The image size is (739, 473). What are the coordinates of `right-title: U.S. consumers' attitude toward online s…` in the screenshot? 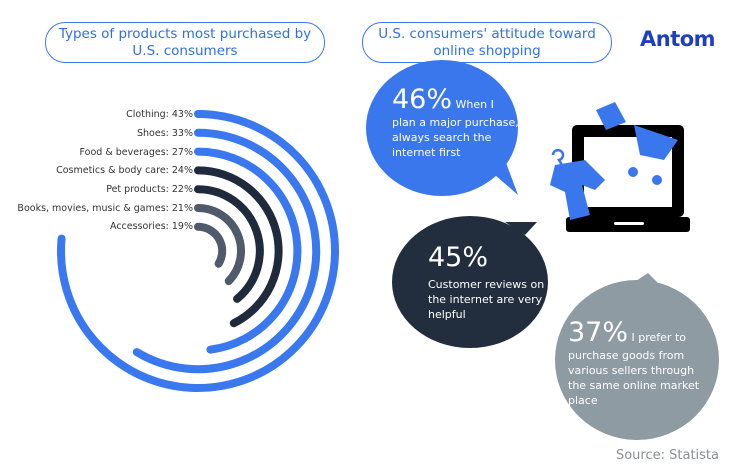 It's located at (487, 42).